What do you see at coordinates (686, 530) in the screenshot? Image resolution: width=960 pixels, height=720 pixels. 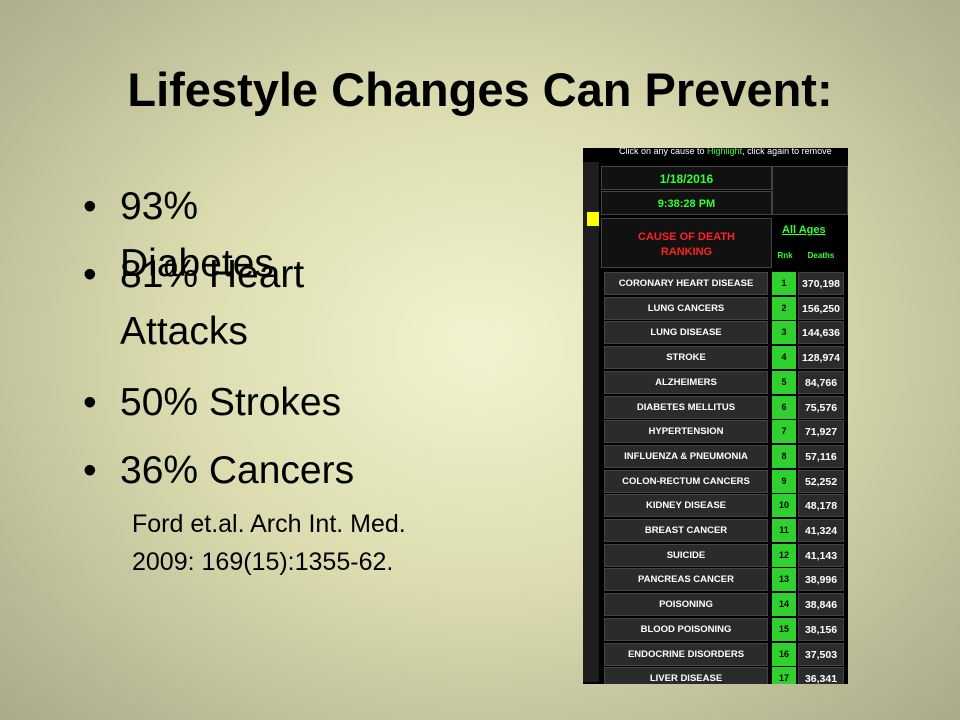 I see `cause-cell: BREAST CANCER` at bounding box center [686, 530].